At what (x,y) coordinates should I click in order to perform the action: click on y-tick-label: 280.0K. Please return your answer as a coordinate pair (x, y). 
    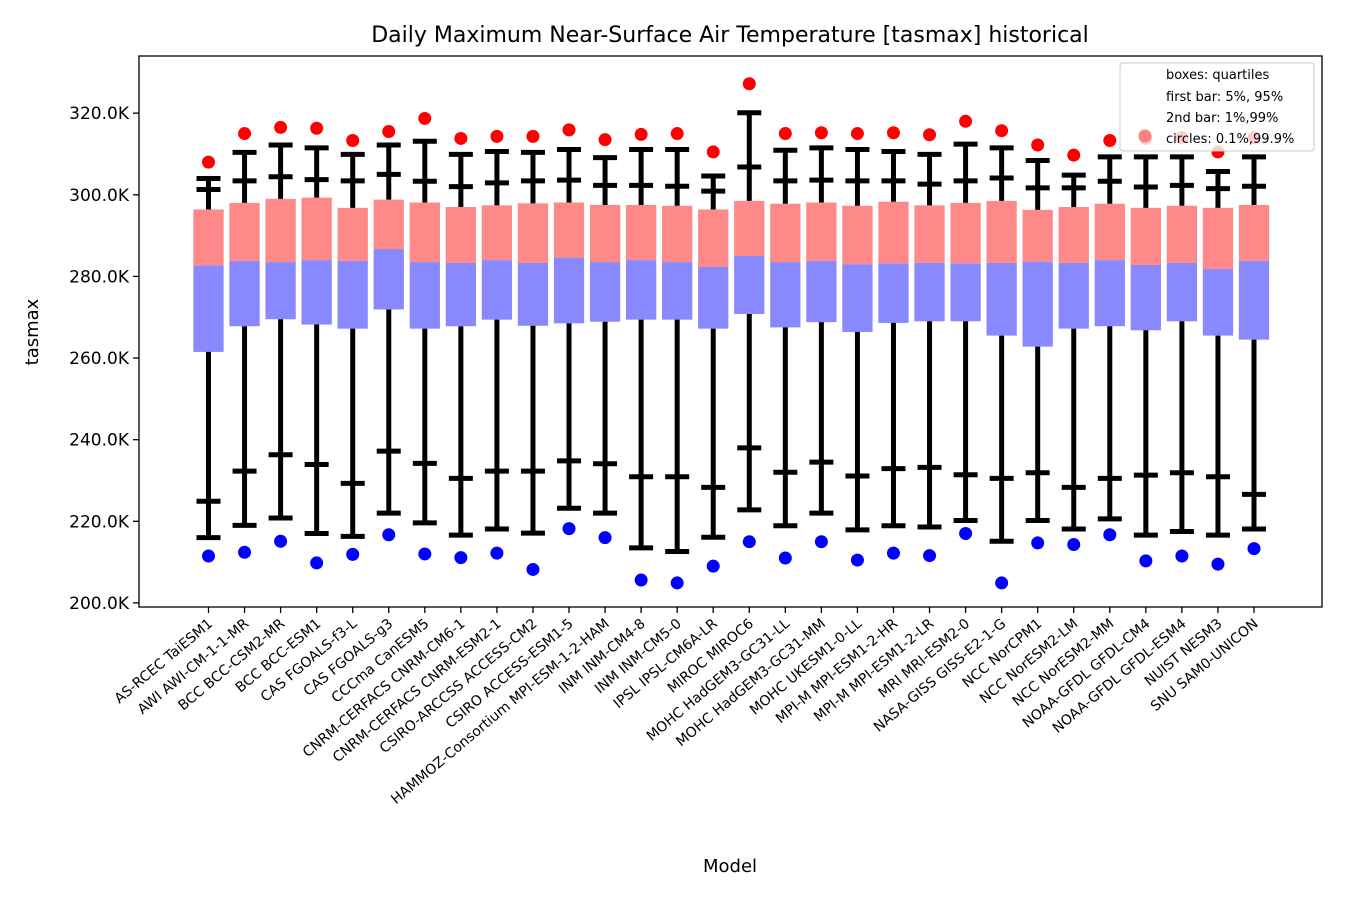
    Looking at the image, I should click on (99, 277).